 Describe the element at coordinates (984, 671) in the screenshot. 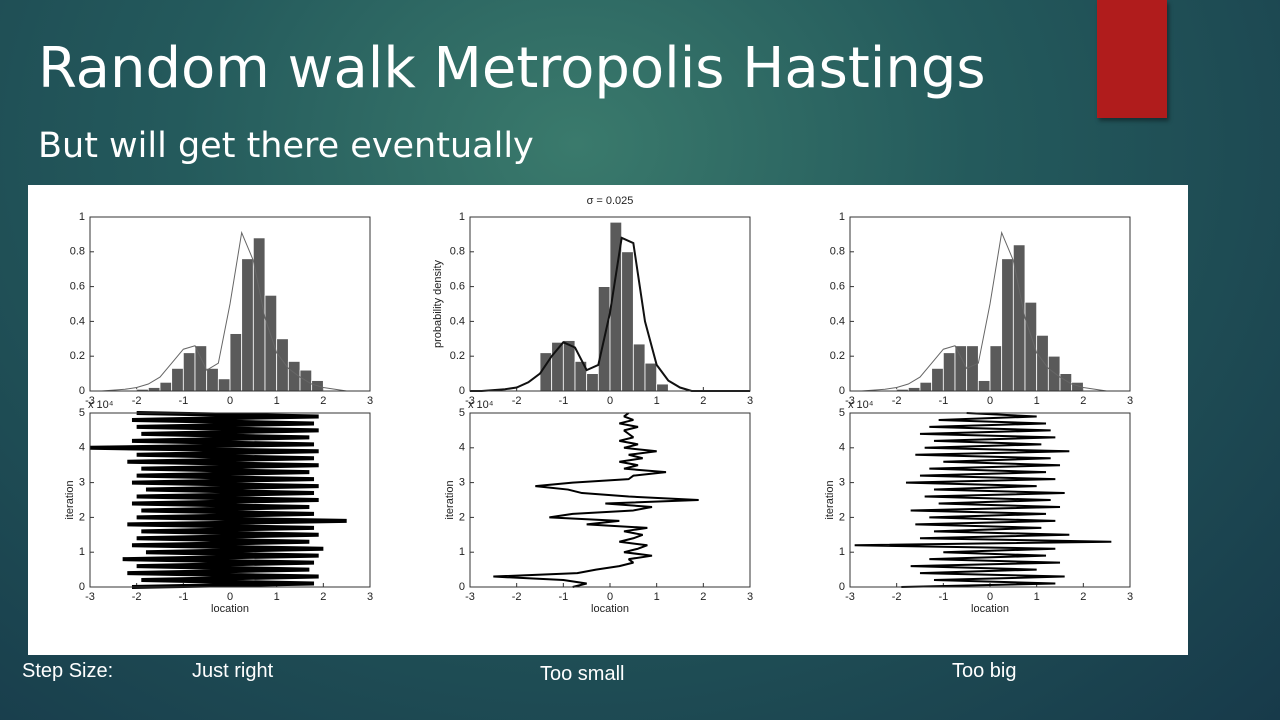

I see `caption: Too big` at that location.